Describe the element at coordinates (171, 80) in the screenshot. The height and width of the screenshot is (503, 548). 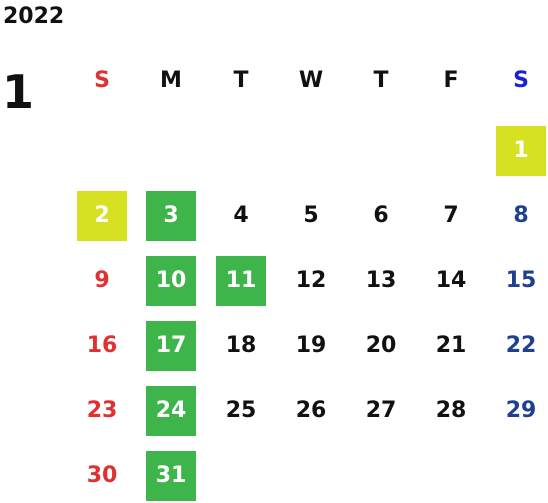
I see `weekday-monday: M` at that location.